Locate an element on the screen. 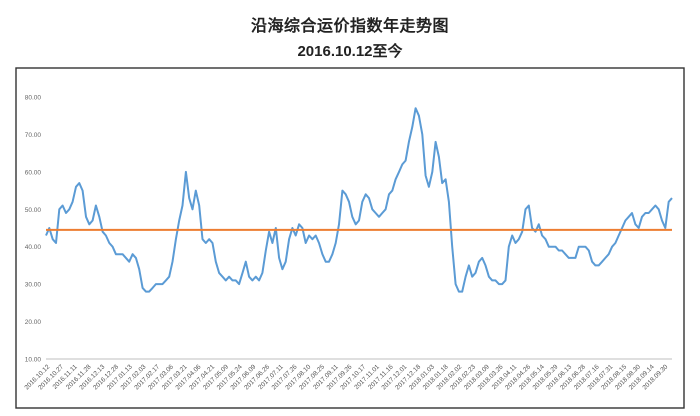 This screenshot has width=700, height=416. chart-title: 沿海综合运价指数年走势图 is located at coordinates (349, 26).